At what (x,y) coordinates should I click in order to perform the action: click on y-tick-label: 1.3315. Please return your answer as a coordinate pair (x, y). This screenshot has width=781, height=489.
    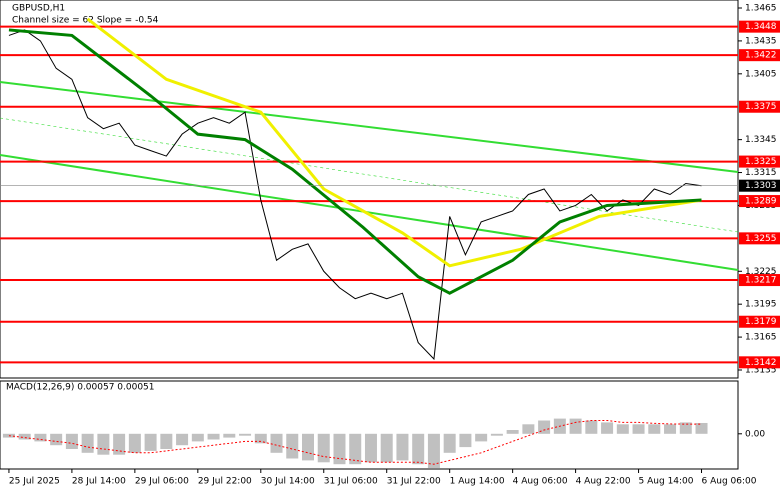
    Looking at the image, I should click on (761, 173).